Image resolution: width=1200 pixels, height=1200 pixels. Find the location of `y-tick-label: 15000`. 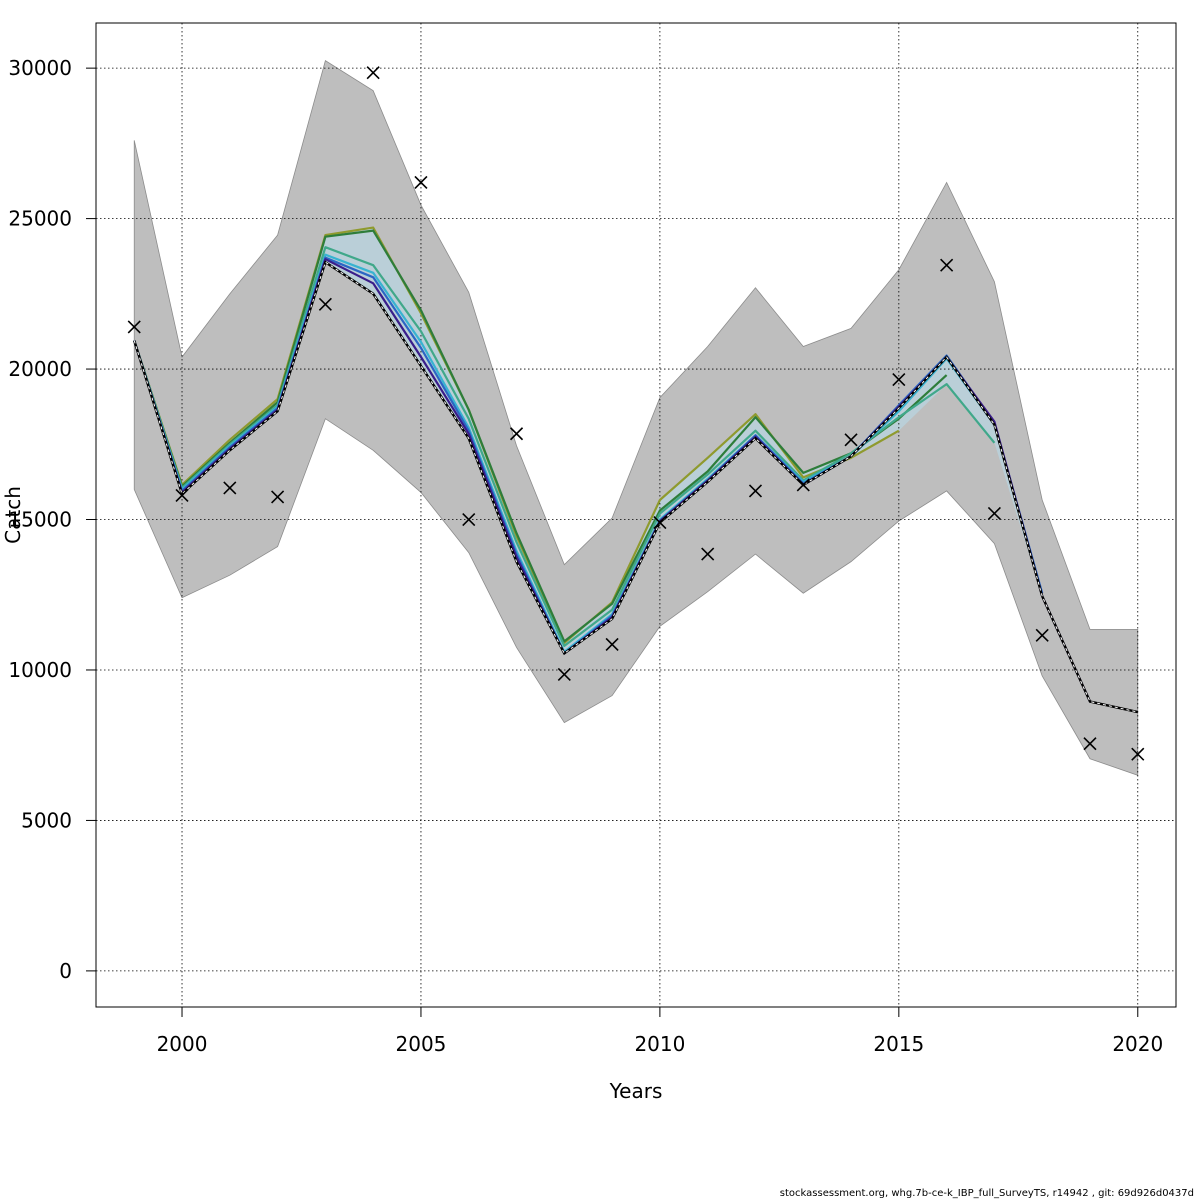

y-tick-label: 15000 is located at coordinates (40, 520).